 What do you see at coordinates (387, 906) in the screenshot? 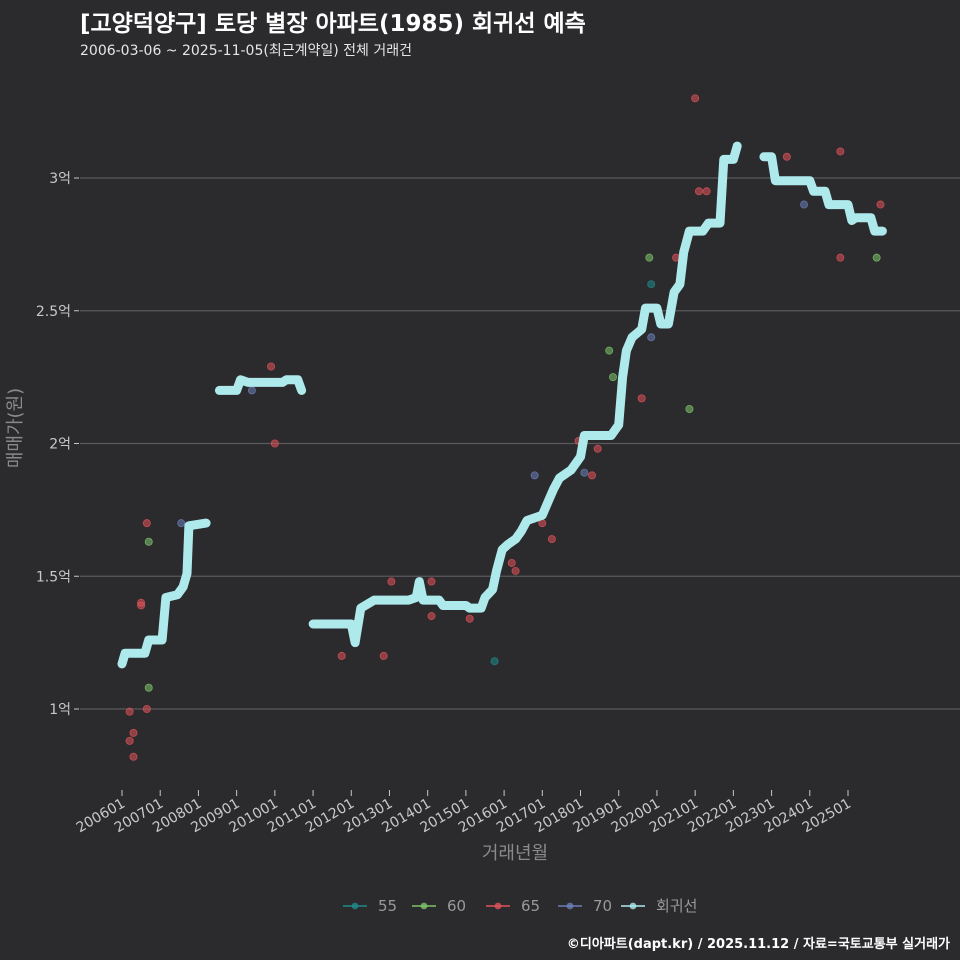
I see `legend-label: 55` at bounding box center [387, 906].